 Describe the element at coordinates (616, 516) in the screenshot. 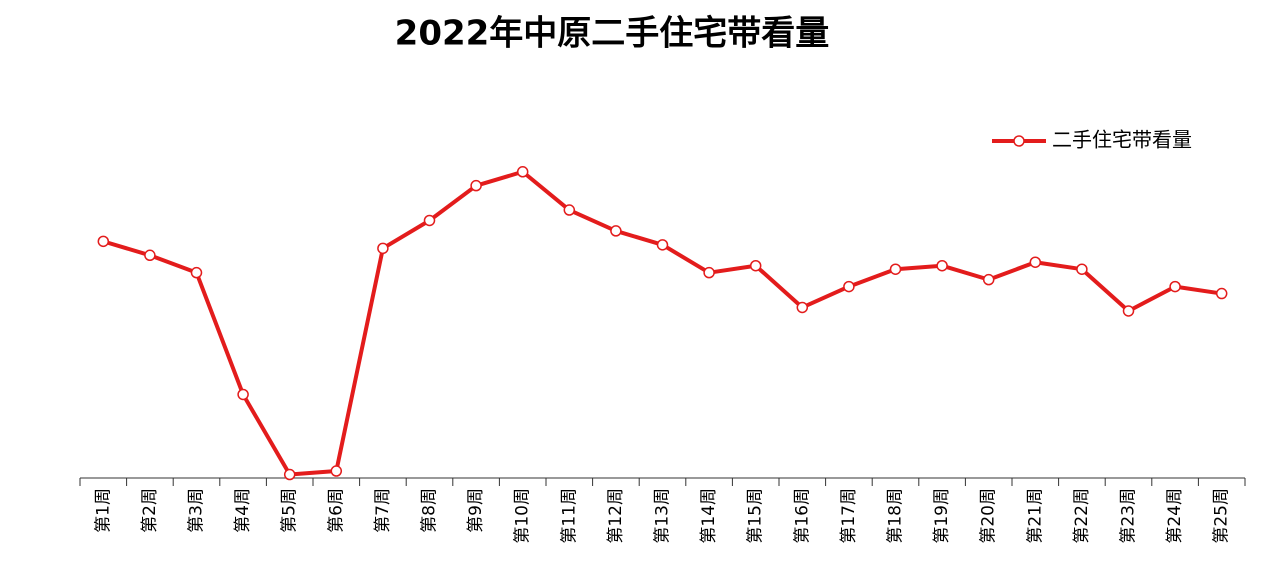

I see `x-tick-label: 第12周` at that location.